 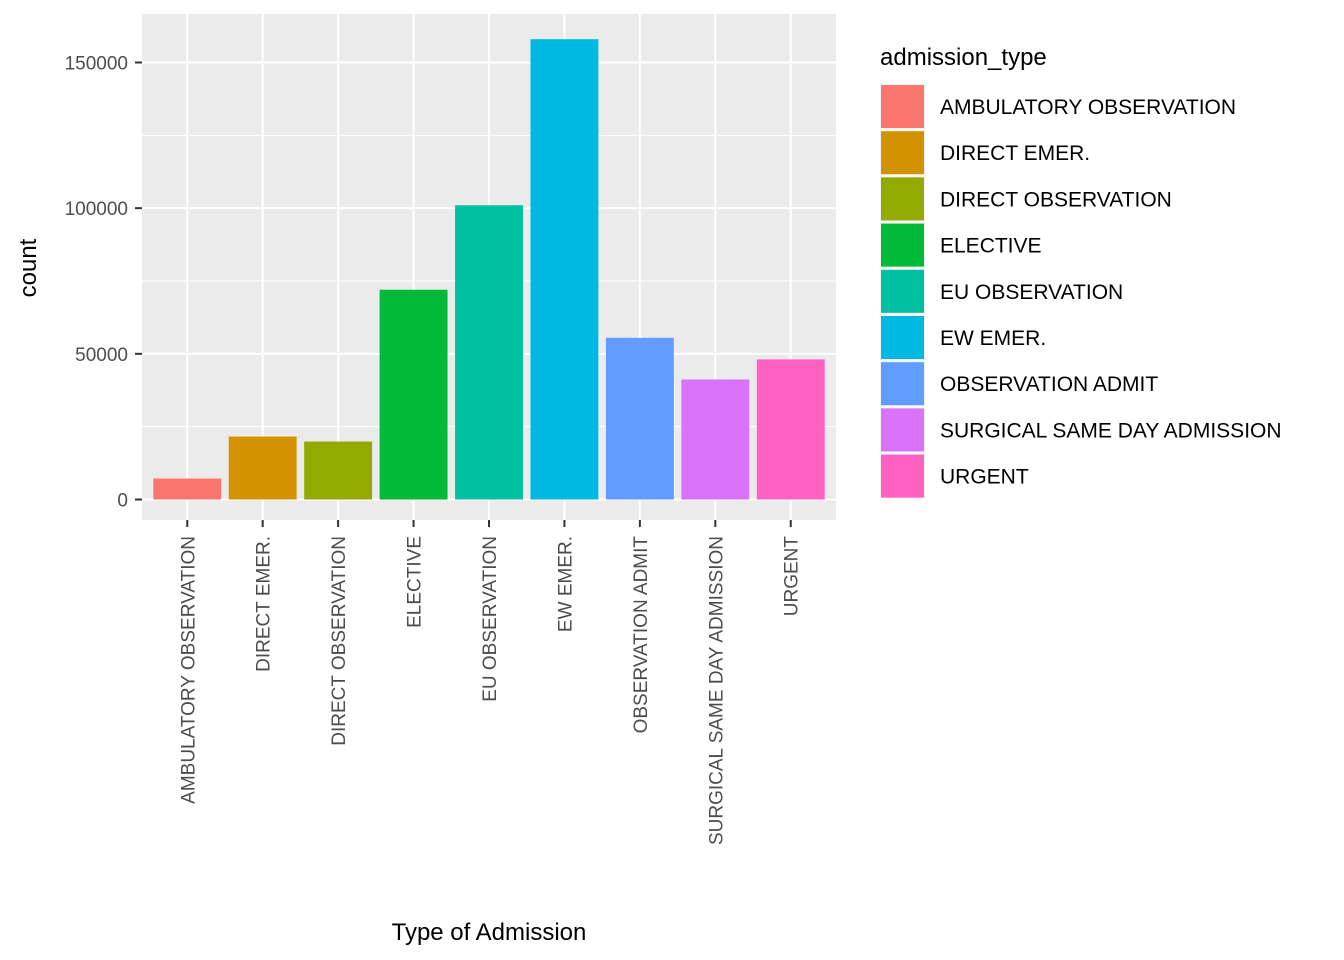 I want to click on legend-label: ELECTIVE, so click(x=991, y=246).